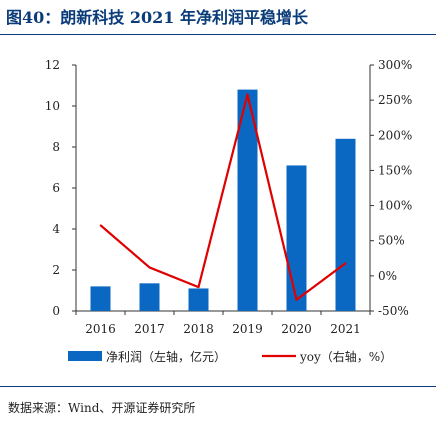 This screenshot has height=422, width=436. Describe the element at coordinates (85, 356) in the screenshot. I see `legend-bar-swatch` at that location.